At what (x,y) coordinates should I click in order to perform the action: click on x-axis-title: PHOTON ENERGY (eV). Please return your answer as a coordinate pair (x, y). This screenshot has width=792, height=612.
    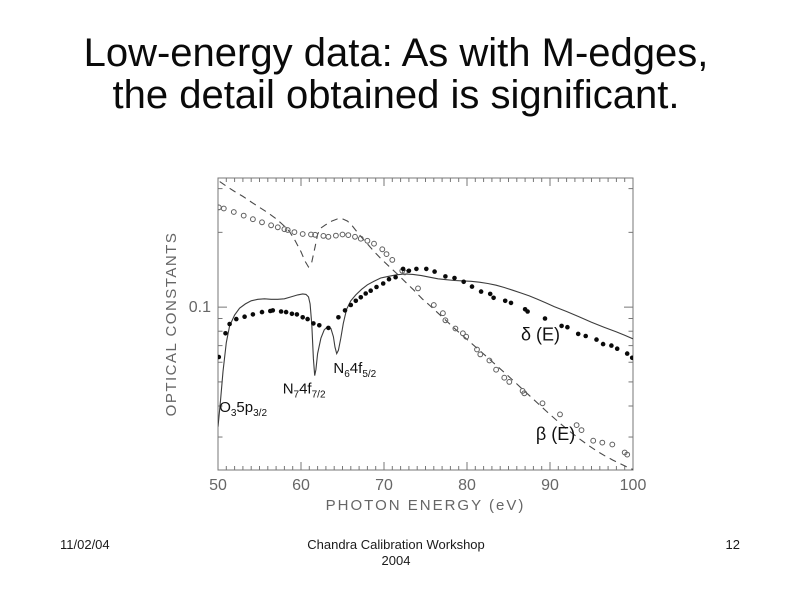
    Looking at the image, I should click on (426, 505).